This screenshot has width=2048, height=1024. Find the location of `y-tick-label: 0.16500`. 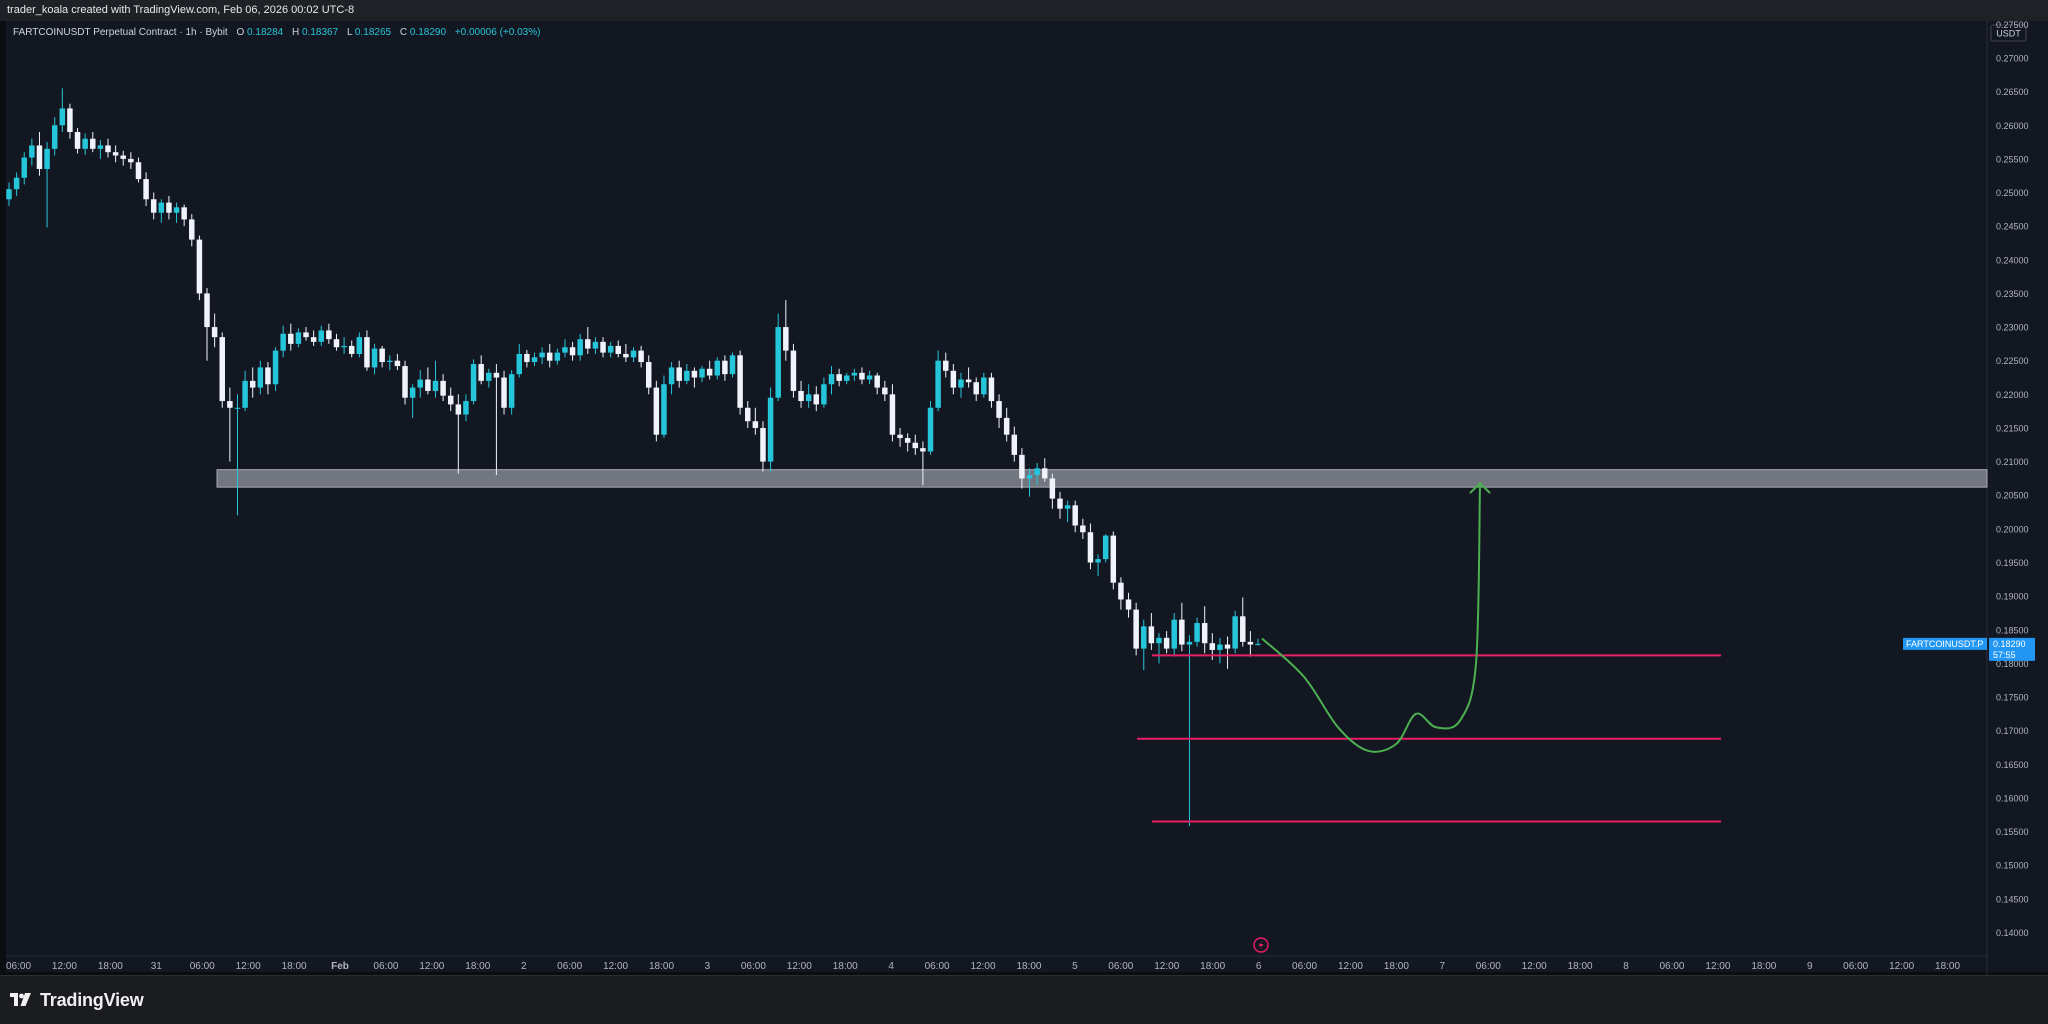

y-tick-label: 0.16500 is located at coordinates (2012, 765).